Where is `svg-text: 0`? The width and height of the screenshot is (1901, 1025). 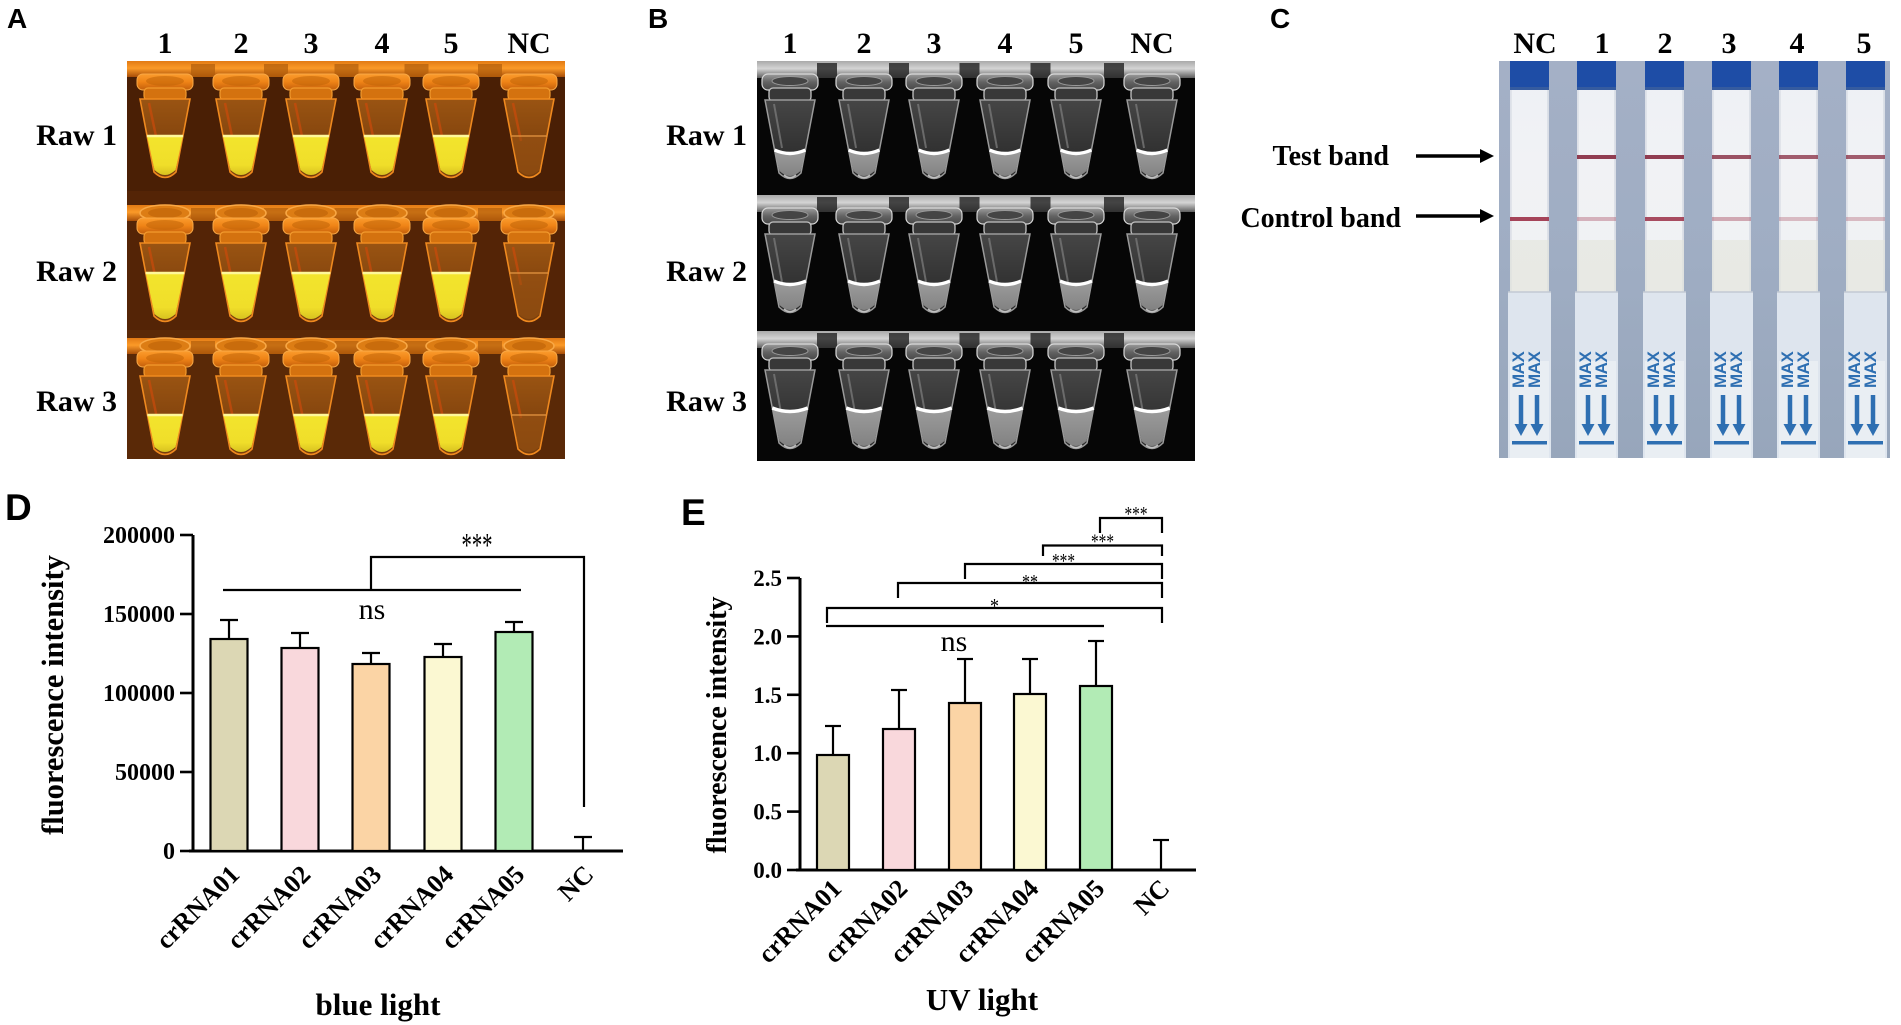 svg-text: 0 is located at coordinates (169, 852).